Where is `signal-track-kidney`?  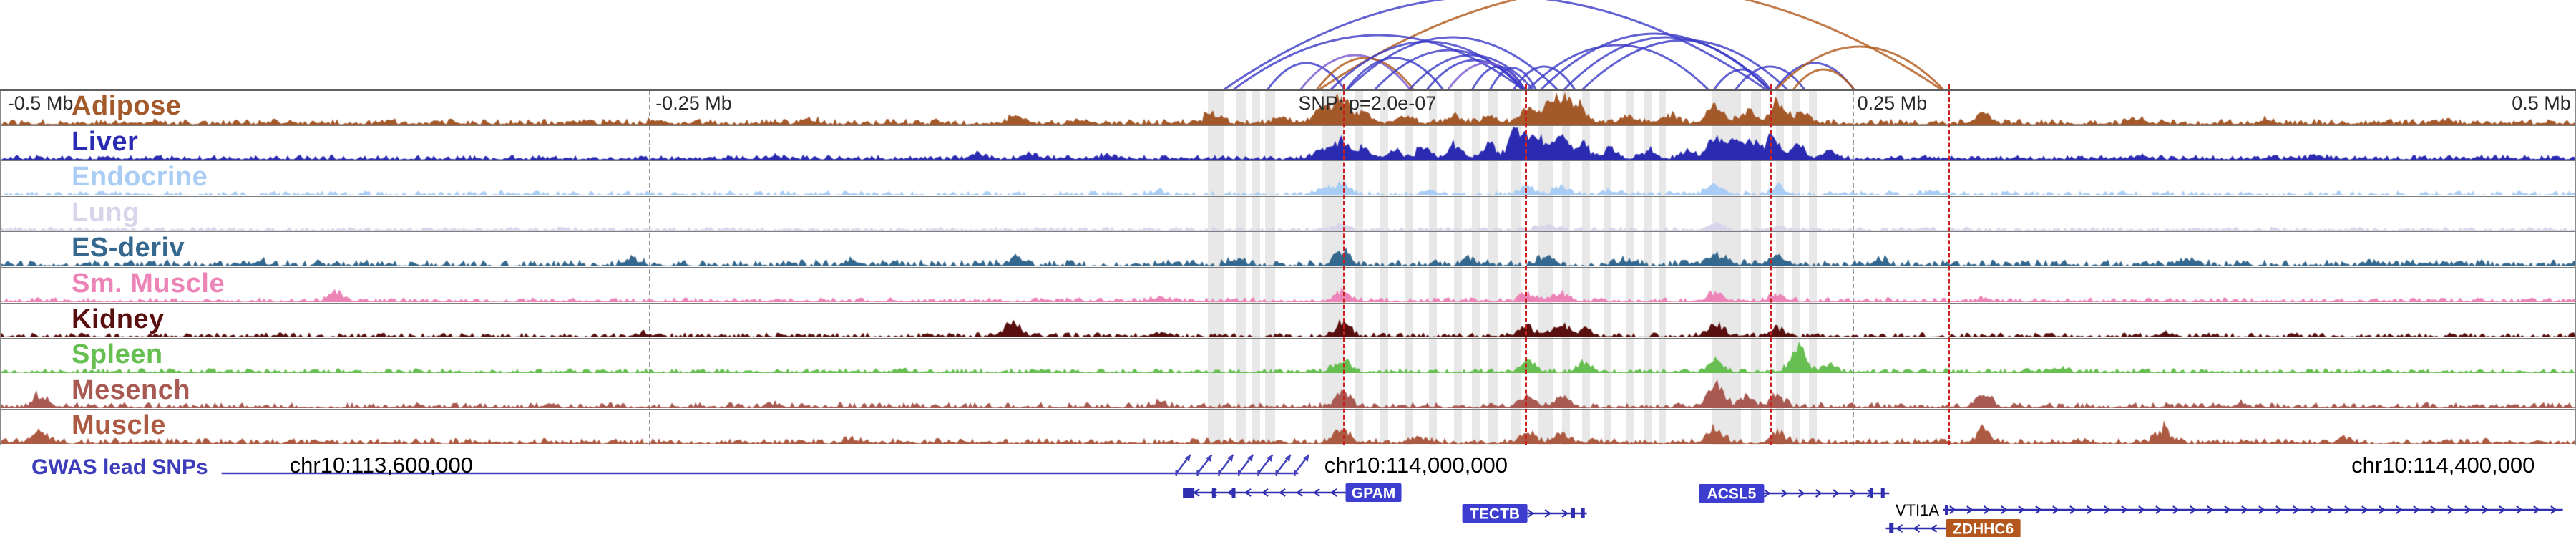 signal-track-kidney is located at coordinates (1288, 321).